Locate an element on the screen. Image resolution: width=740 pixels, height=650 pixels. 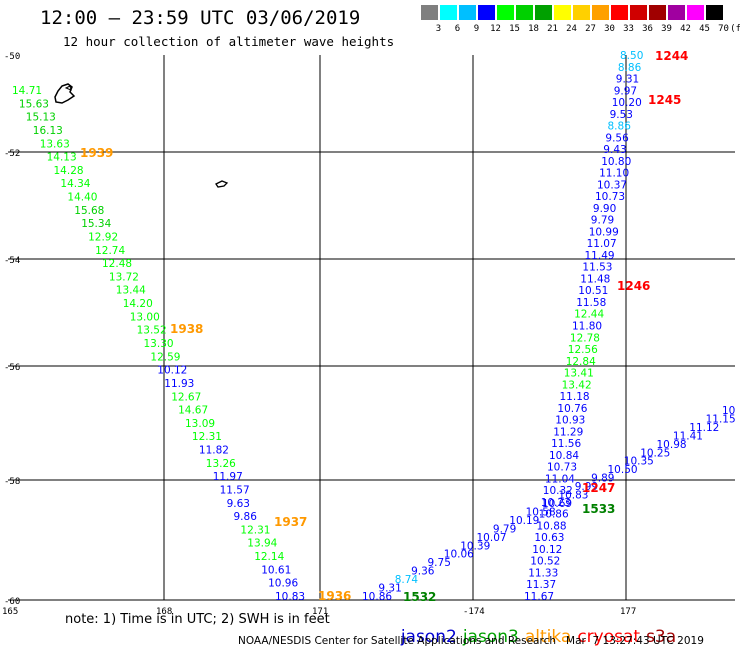
scale-unit: (ft) is located at coordinates (735, 29).